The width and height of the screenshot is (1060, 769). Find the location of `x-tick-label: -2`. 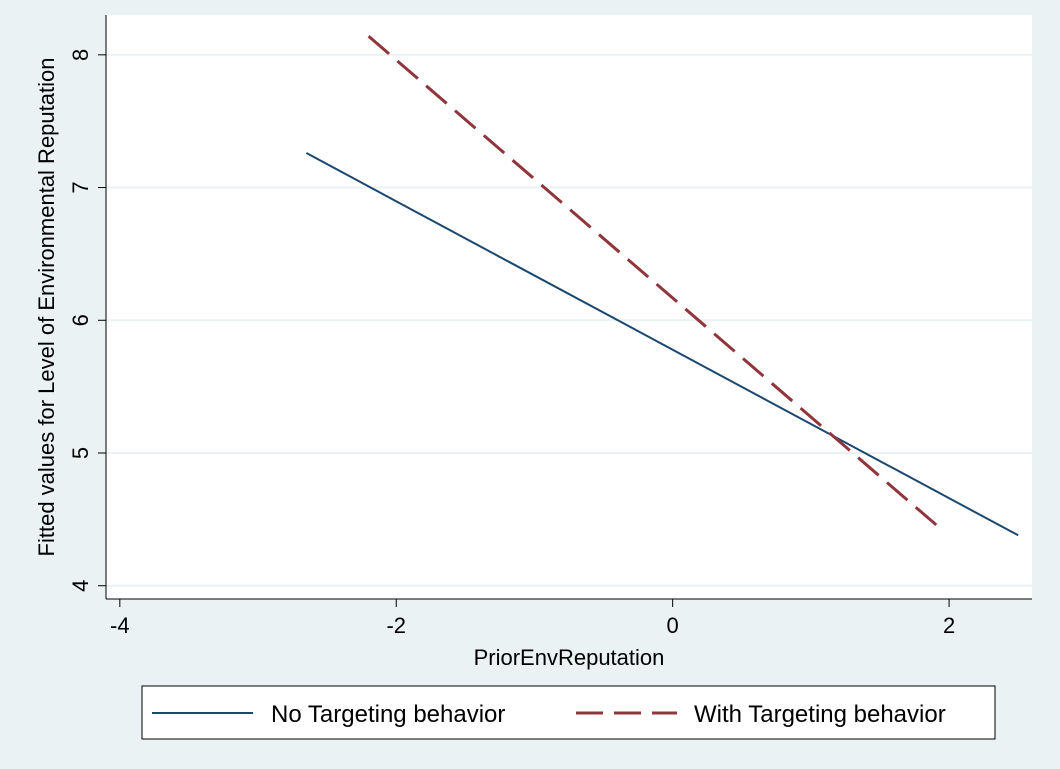

x-tick-label: -2 is located at coordinates (396, 625).